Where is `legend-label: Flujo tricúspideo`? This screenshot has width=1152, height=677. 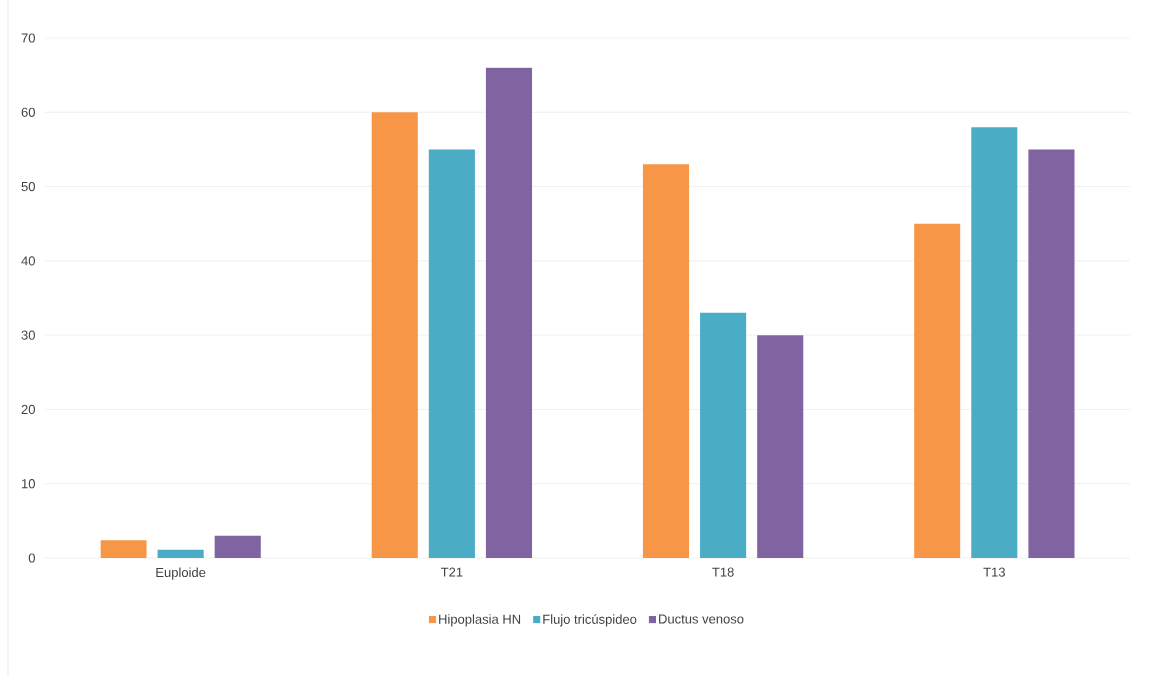
legend-label: Flujo tricúspideo is located at coordinates (590, 620).